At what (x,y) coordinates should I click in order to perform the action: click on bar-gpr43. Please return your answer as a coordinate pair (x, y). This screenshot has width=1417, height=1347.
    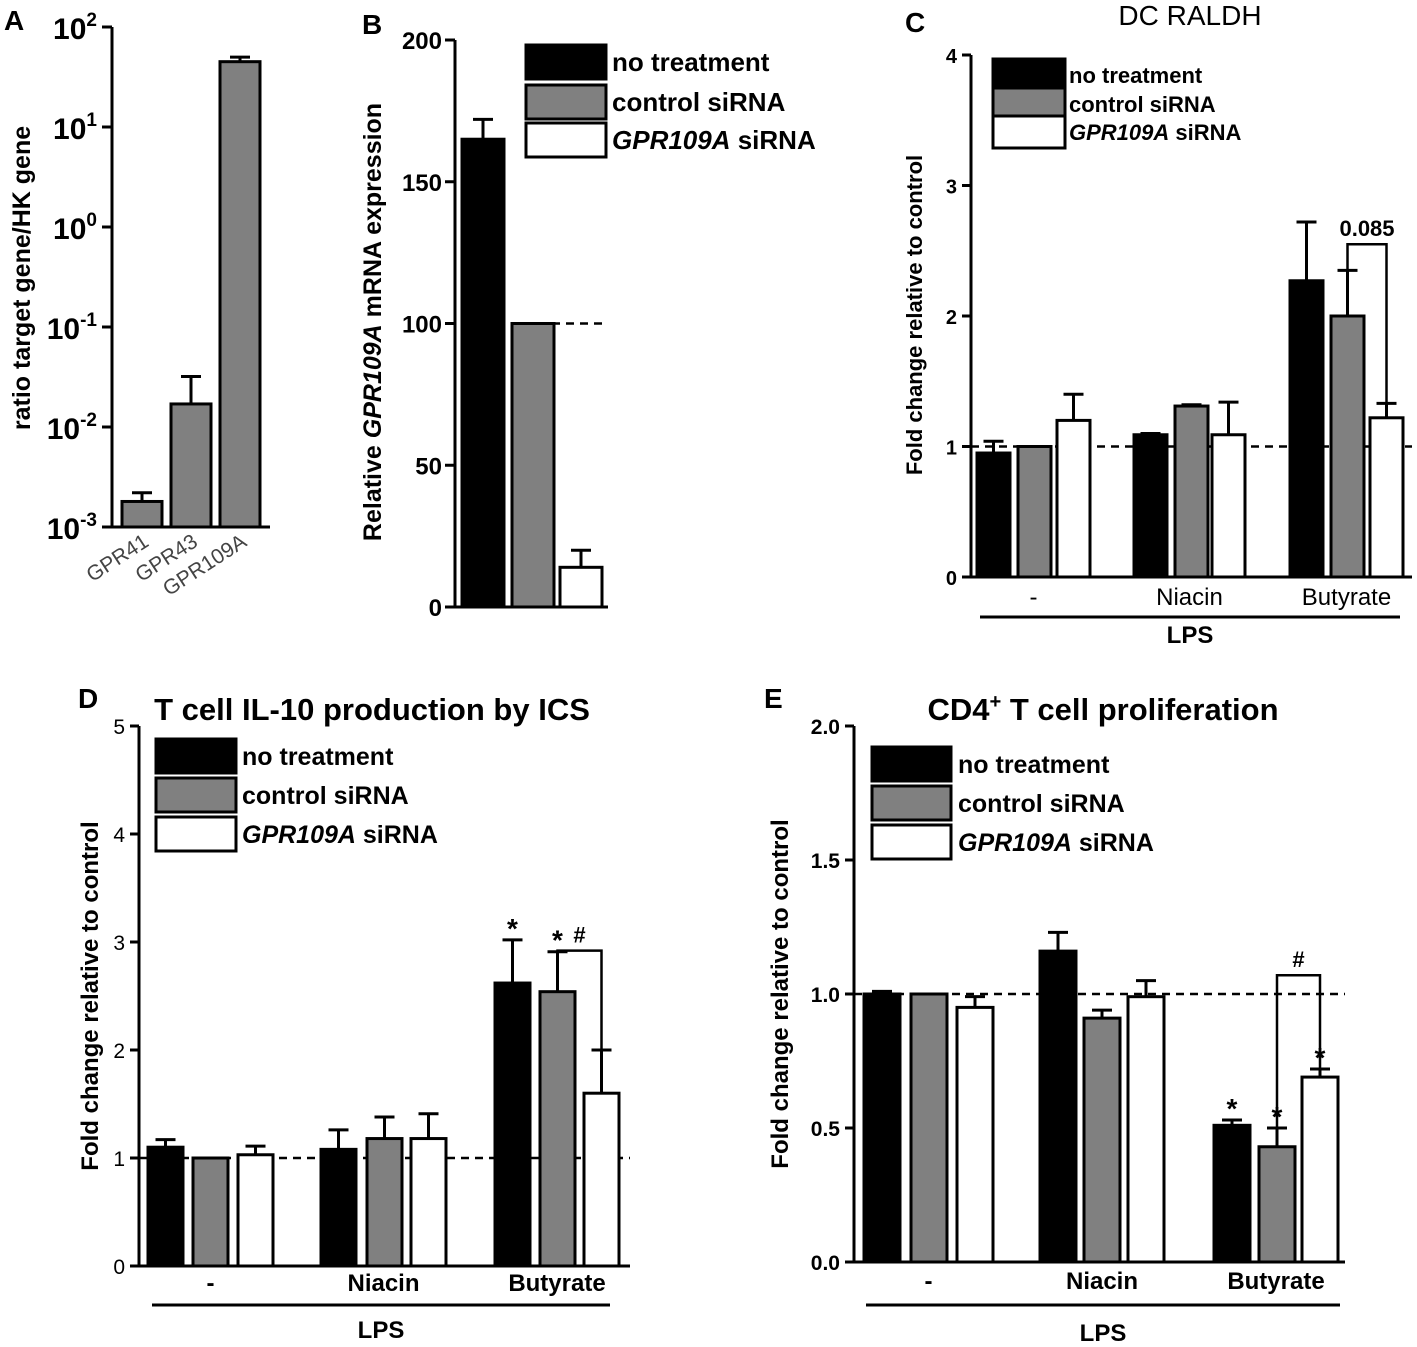
    Looking at the image, I should click on (191, 465).